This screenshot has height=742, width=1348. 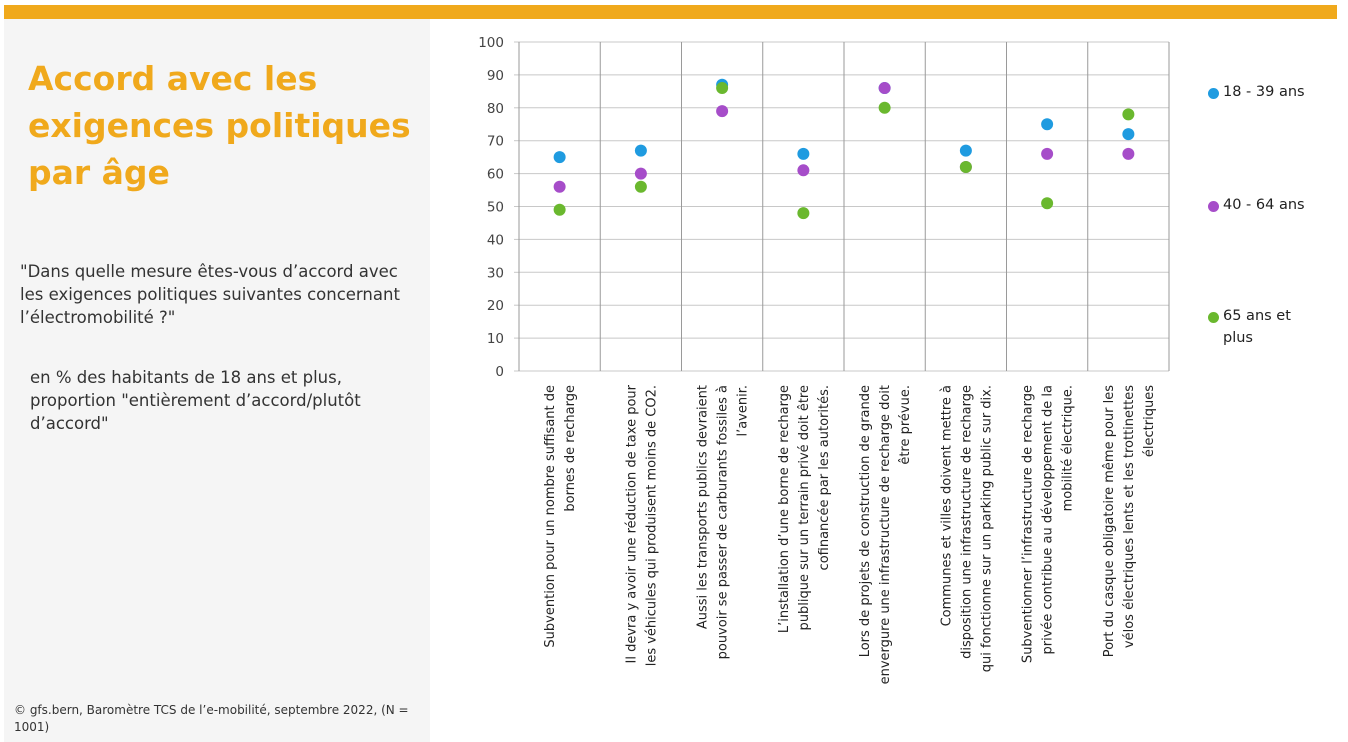 I want to click on category-label-line: Communes et villes doivent mettre à, so click(x=946, y=505).